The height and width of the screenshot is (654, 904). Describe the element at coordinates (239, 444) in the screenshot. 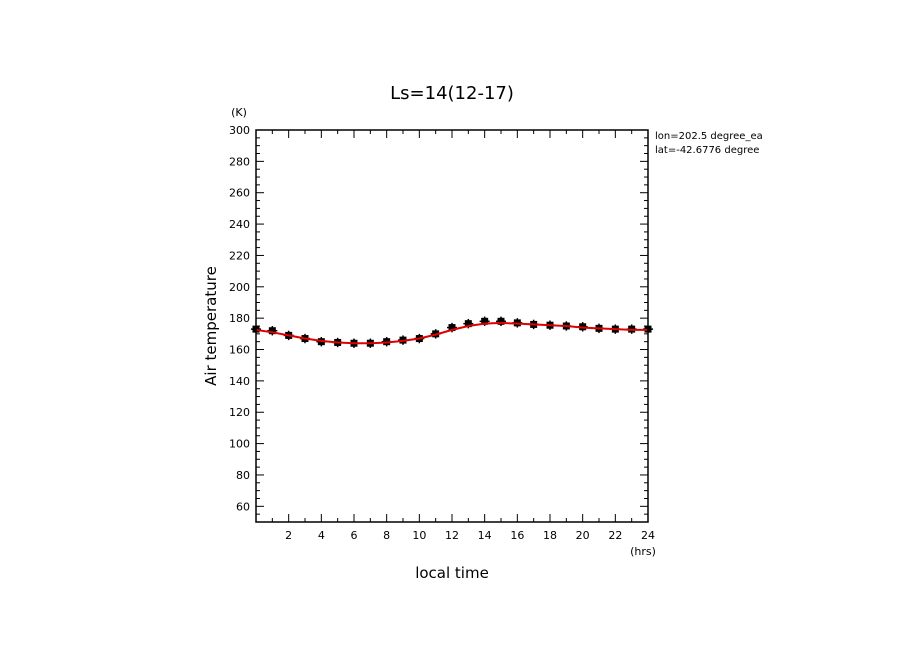

I see `y-tick-label: 100` at that location.